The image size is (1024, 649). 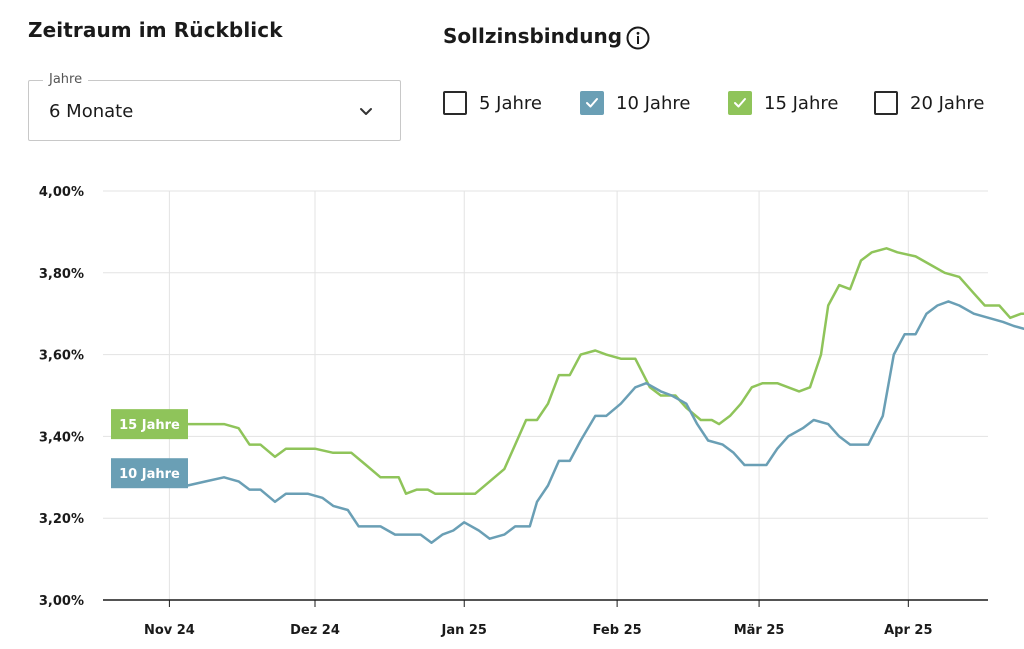 What do you see at coordinates (366, 111) in the screenshot?
I see `chevron-down-icon` at bounding box center [366, 111].